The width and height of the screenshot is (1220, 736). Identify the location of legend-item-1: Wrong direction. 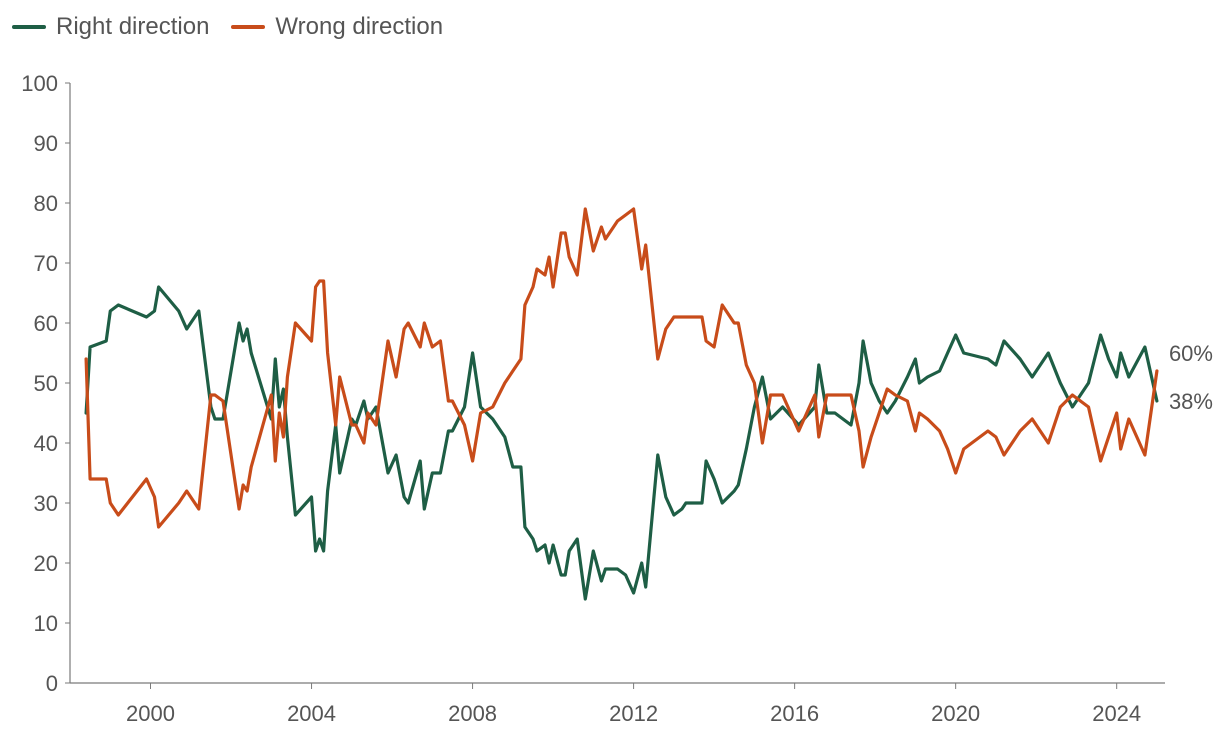
(337, 27).